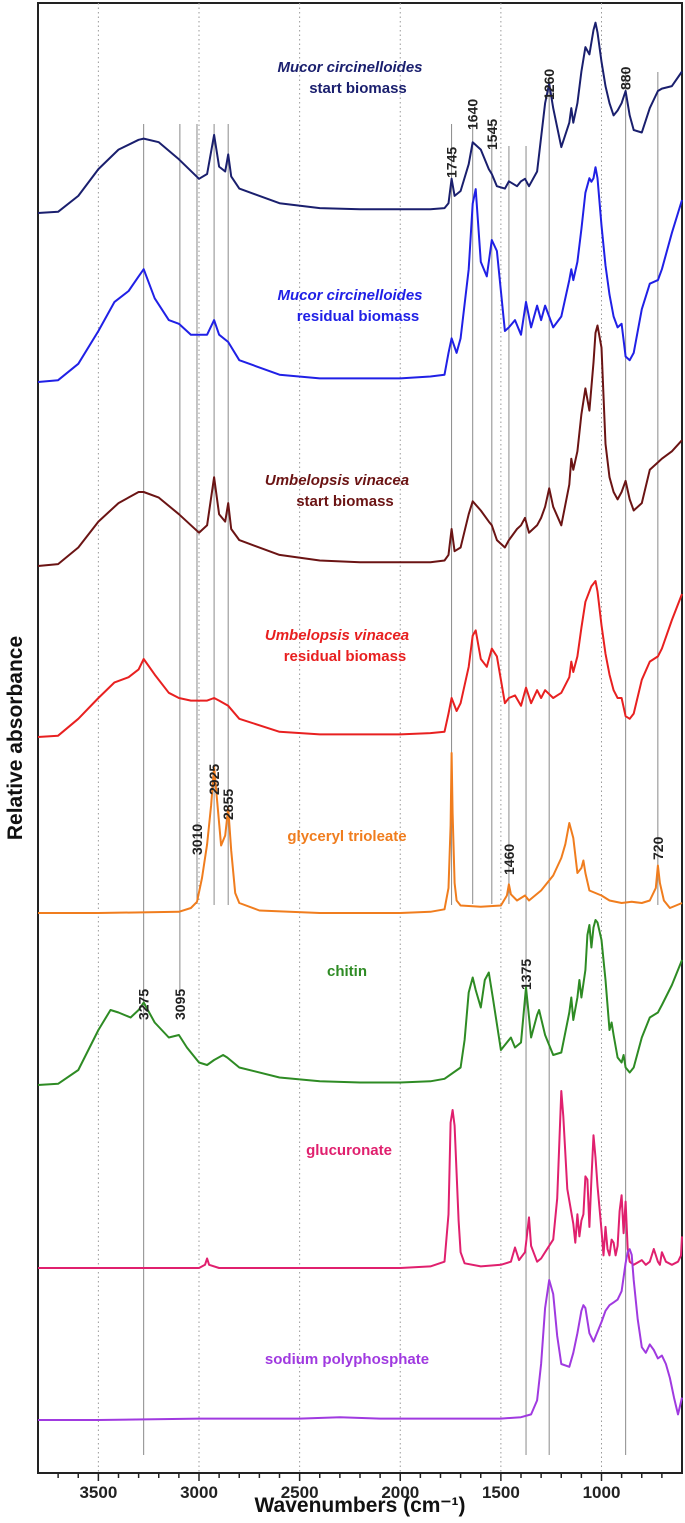 This screenshot has height=1523, width=685. Describe the element at coordinates (526, 974) in the screenshot. I see `peak-label-1375: 1375` at that location.